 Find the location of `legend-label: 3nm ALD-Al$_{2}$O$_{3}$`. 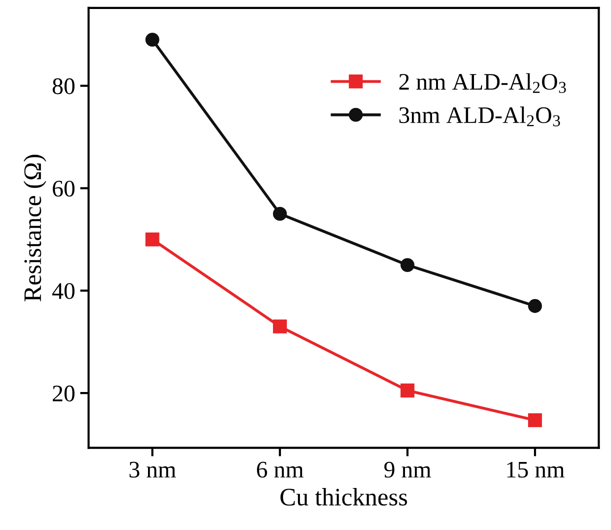

legend-label: 3nm ALD-Al$_{2}$O$_{3}$ is located at coordinates (479, 116).